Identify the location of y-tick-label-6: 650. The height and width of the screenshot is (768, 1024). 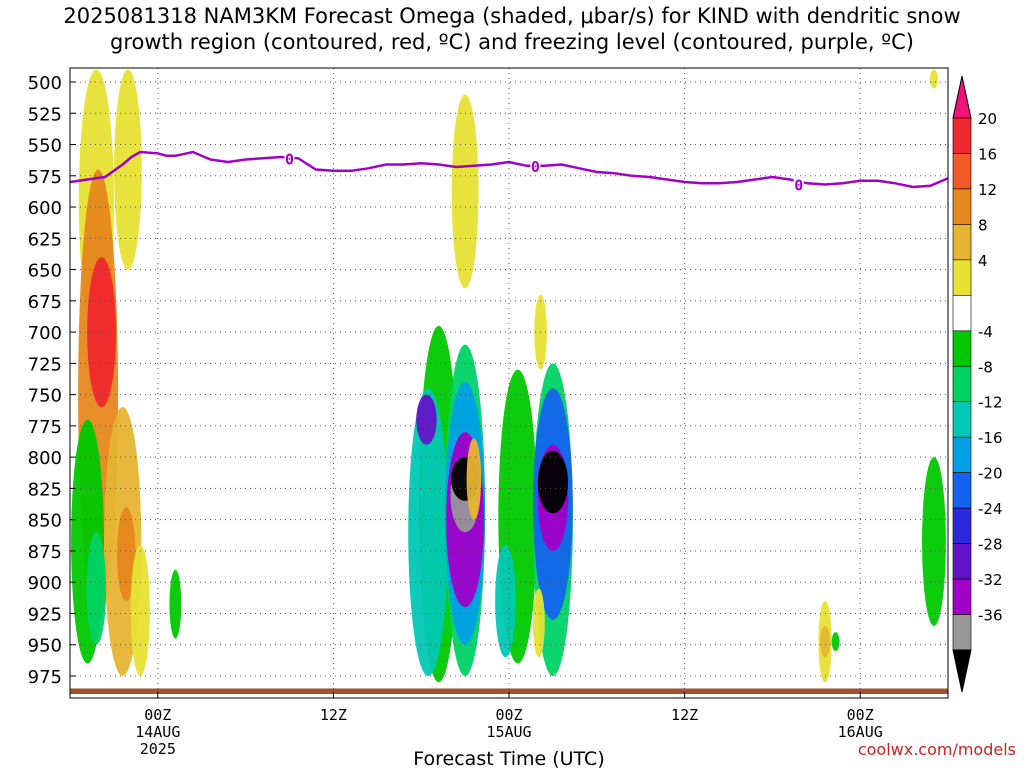
(45, 271).